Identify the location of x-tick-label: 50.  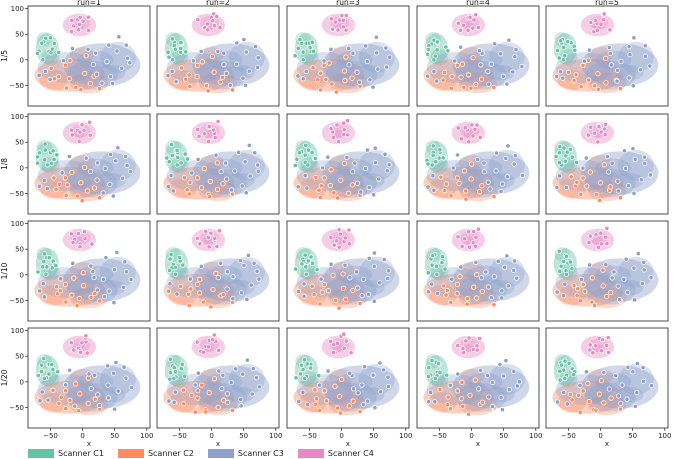
(503, 436).